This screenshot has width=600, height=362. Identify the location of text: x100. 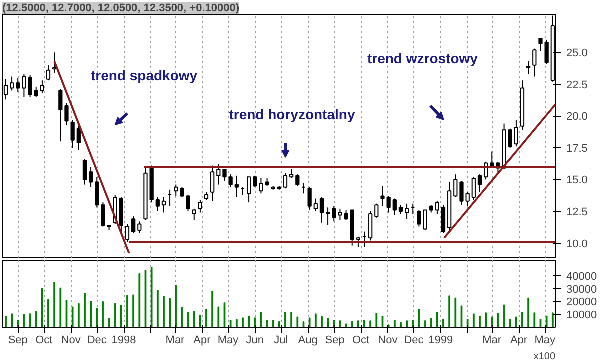
(545, 357).